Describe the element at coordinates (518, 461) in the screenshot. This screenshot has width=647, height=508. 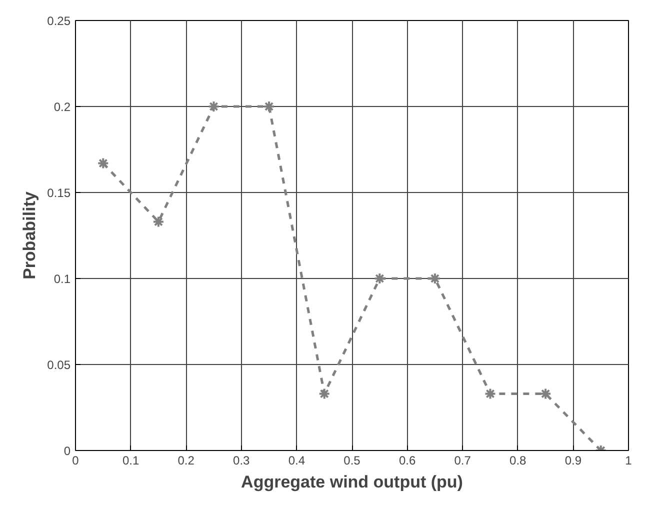
I see `x-tick-label: 0.8` at that location.